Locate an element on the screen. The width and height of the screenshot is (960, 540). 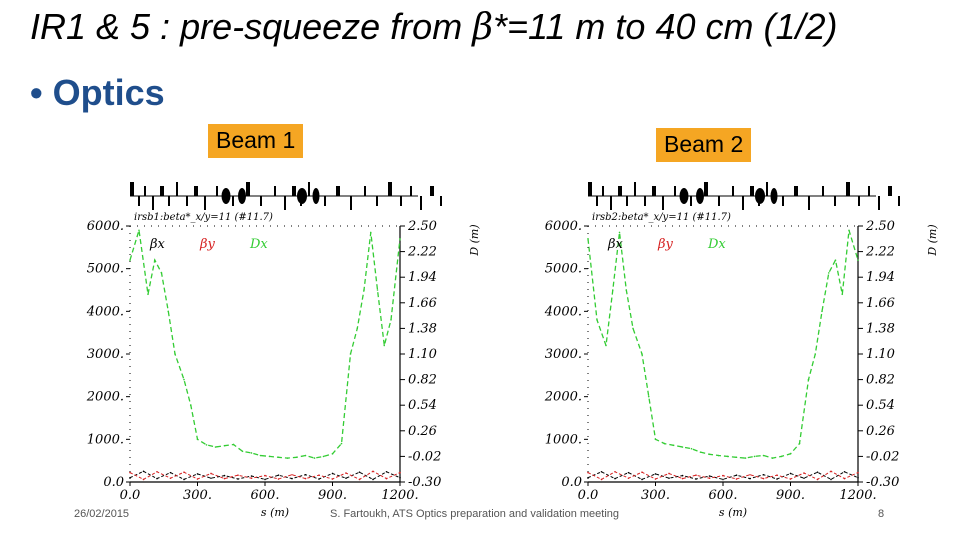
legend-entry: βy is located at coordinates (665, 244).